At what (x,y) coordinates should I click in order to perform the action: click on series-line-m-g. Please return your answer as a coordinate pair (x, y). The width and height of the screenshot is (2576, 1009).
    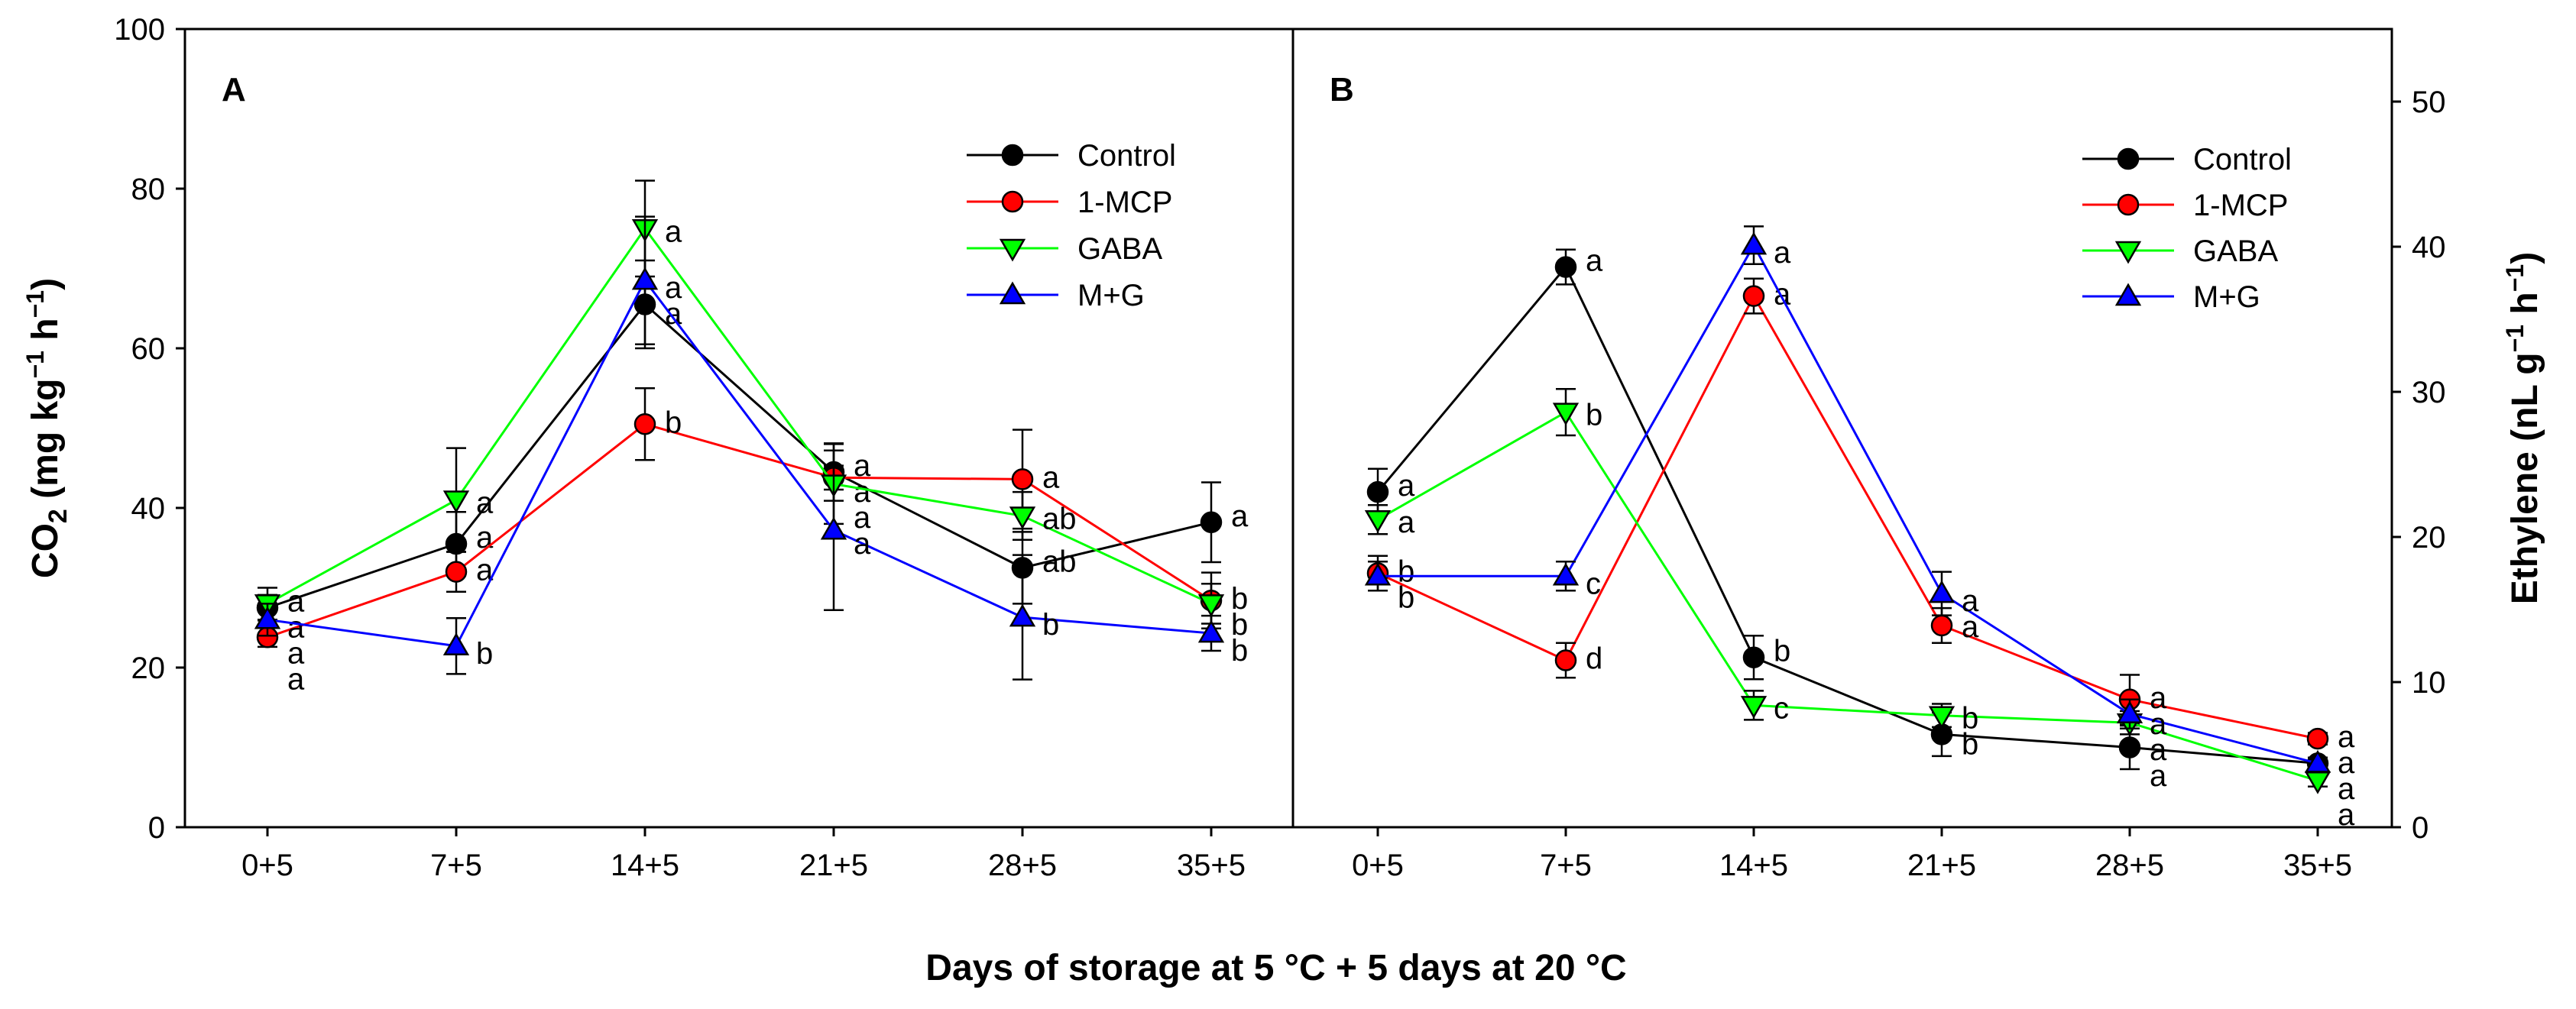
    Looking at the image, I should click on (740, 463).